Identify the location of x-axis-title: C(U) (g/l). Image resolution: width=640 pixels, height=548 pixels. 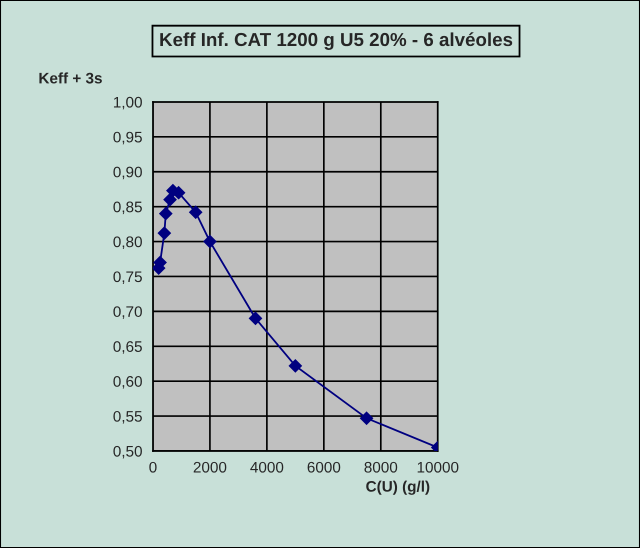
(398, 487).